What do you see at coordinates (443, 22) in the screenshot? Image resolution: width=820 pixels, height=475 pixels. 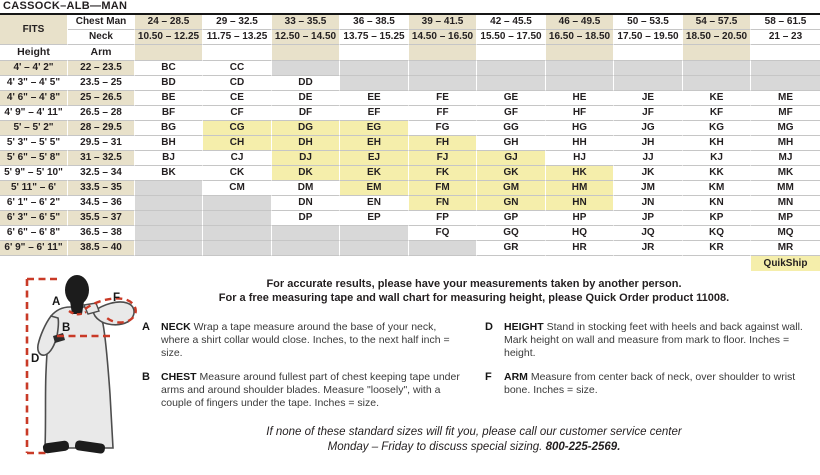 I see `chest-range: 39 – 41.5` at bounding box center [443, 22].